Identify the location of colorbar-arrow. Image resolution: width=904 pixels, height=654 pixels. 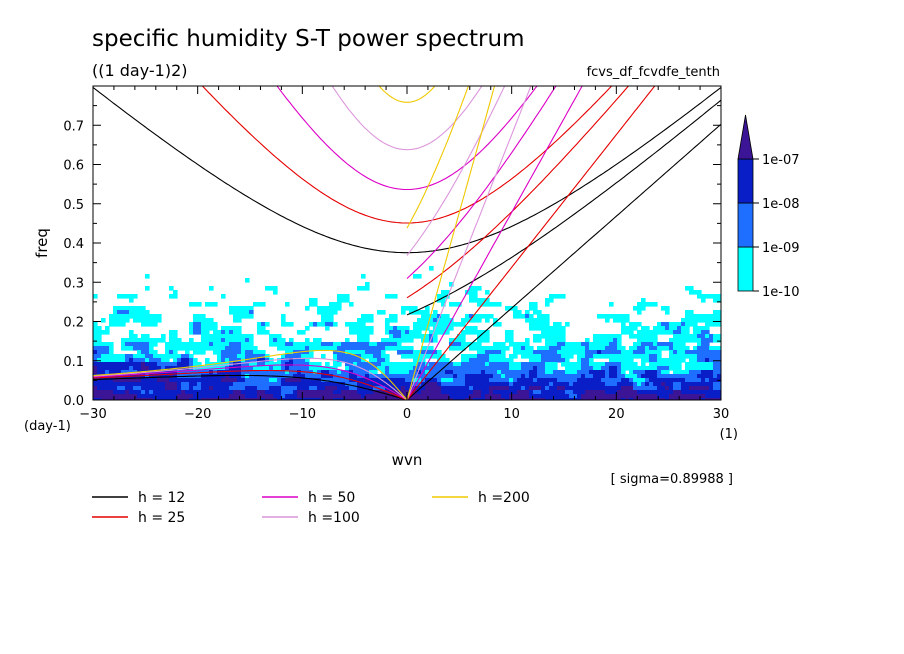
(745, 137).